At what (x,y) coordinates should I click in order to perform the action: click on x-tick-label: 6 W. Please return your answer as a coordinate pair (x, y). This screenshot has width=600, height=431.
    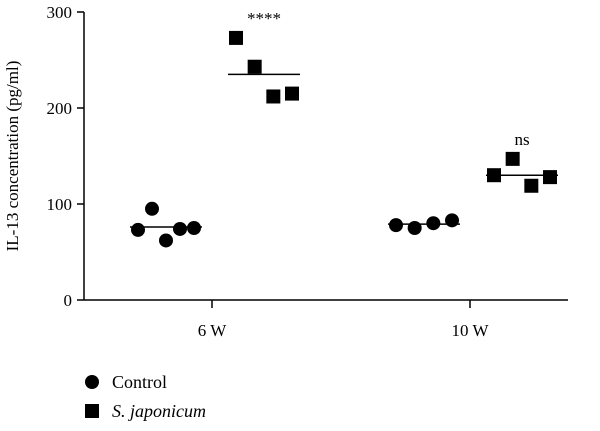
    Looking at the image, I should click on (212, 330).